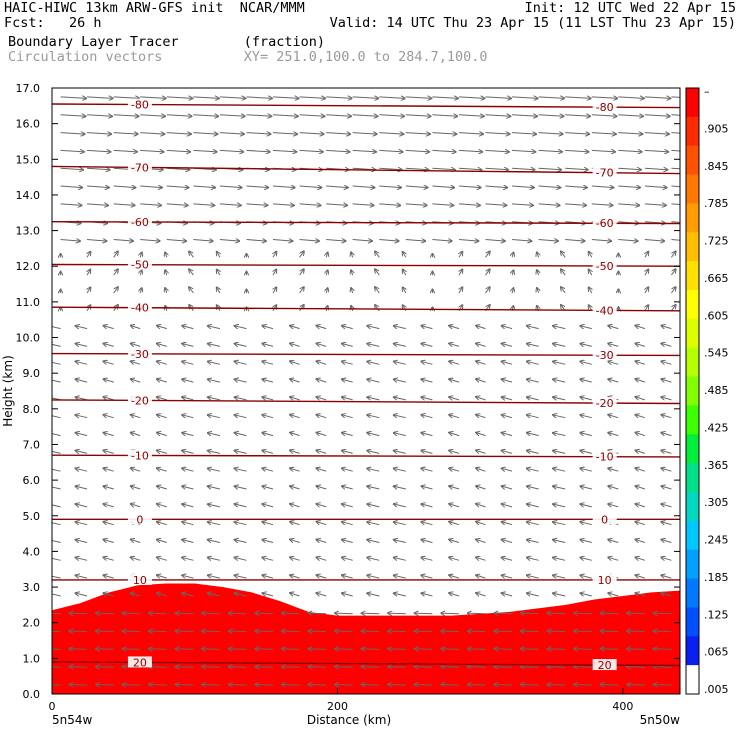 The height and width of the screenshot is (740, 740). Describe the element at coordinates (366, 402) in the screenshot. I see `temperature-contour` at that location.